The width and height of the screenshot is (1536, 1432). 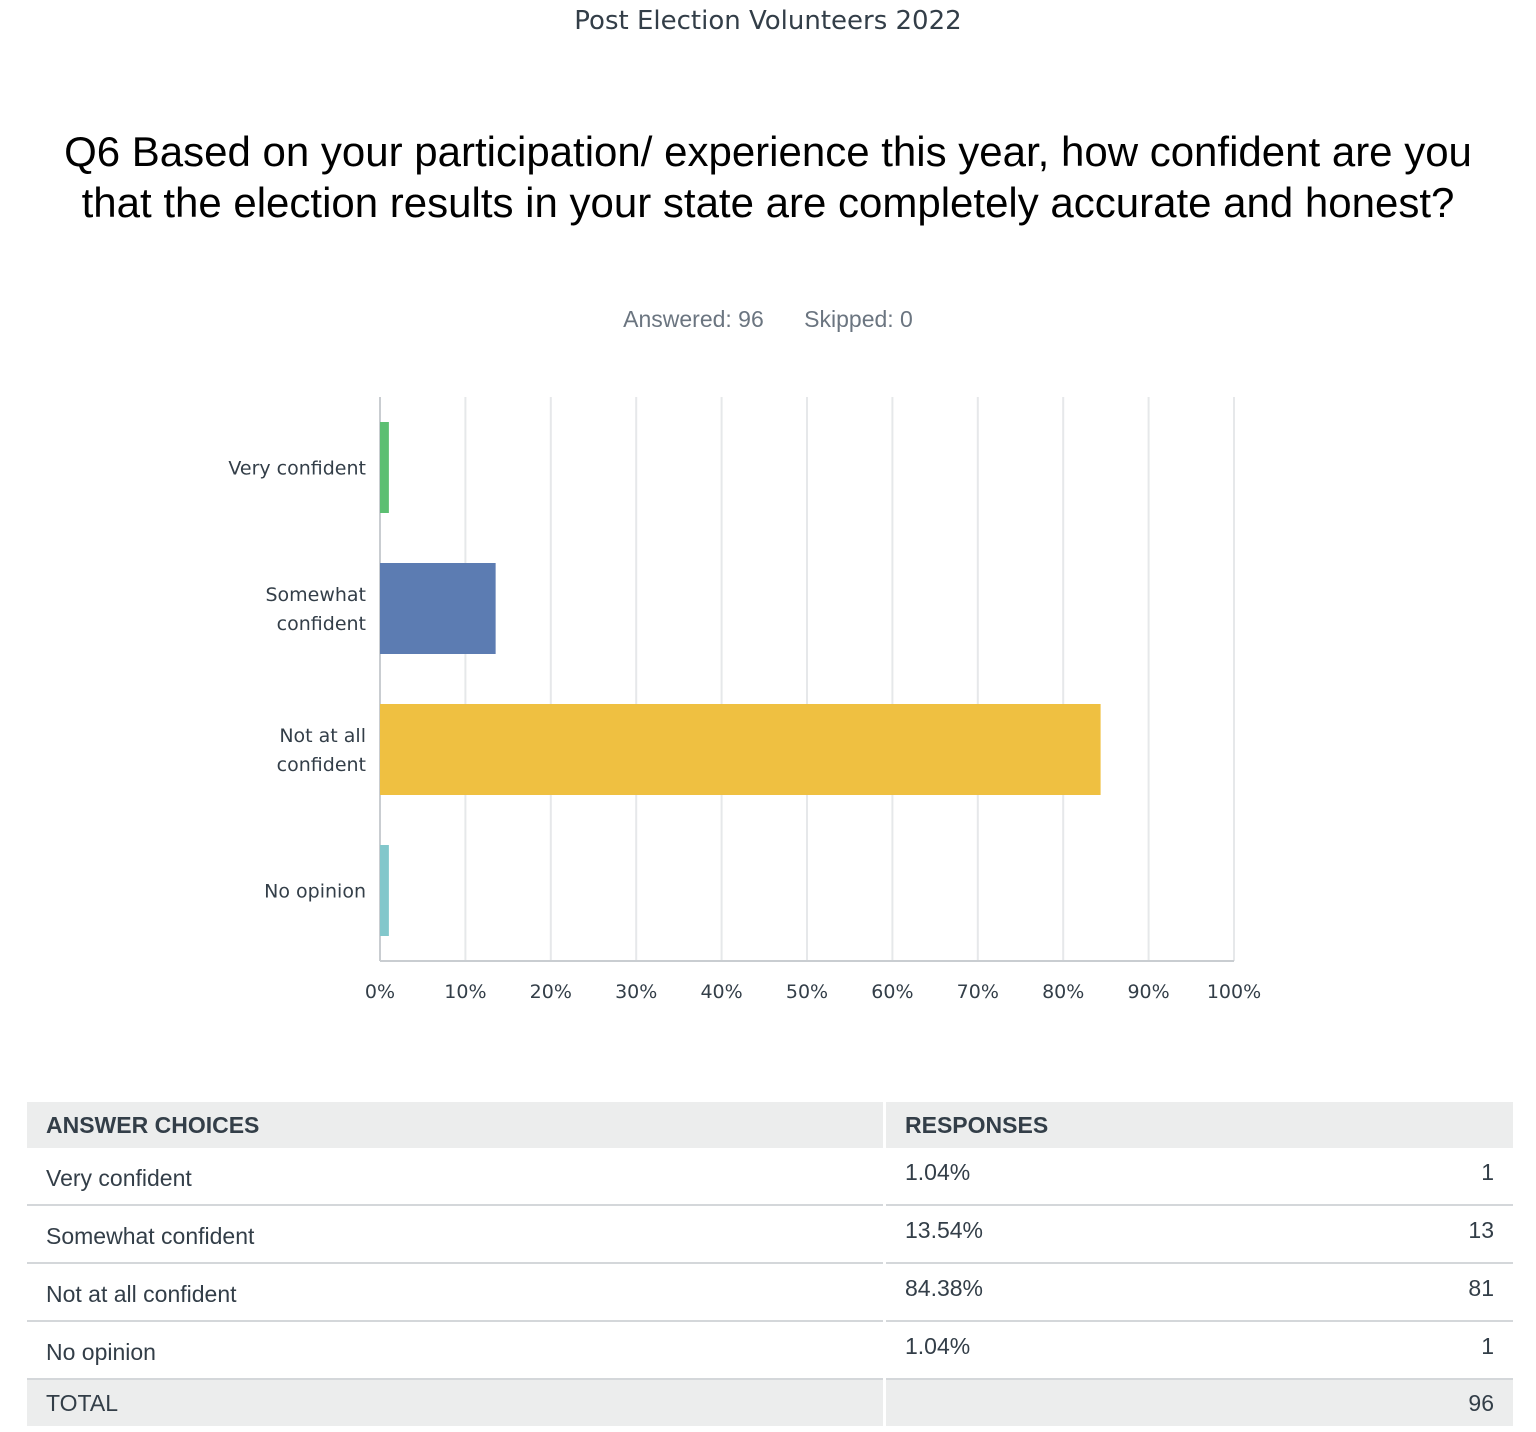 I want to click on category-label: Very confident, so click(x=297, y=469).